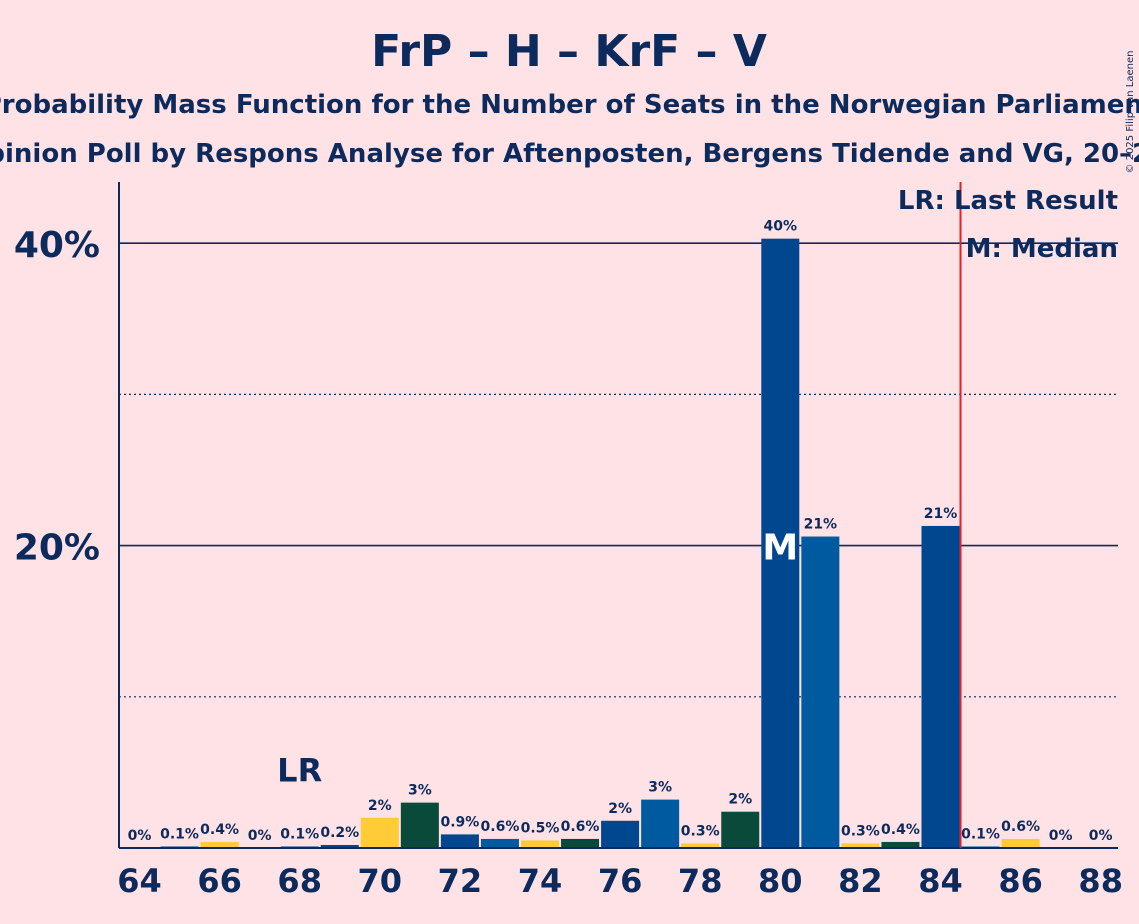 This screenshot has width=1139, height=924. Describe the element at coordinates (57, 245) in the screenshot. I see `y-tick-label-40: 40%` at that location.